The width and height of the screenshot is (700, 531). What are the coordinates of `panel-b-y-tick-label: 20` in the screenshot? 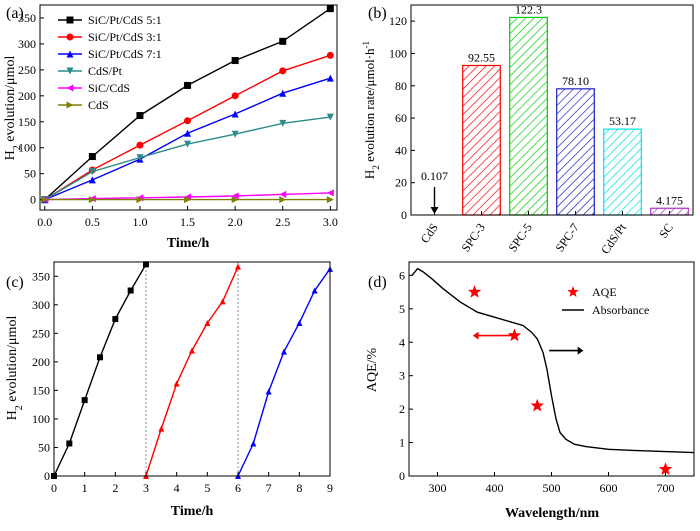 It's located at (401, 183).